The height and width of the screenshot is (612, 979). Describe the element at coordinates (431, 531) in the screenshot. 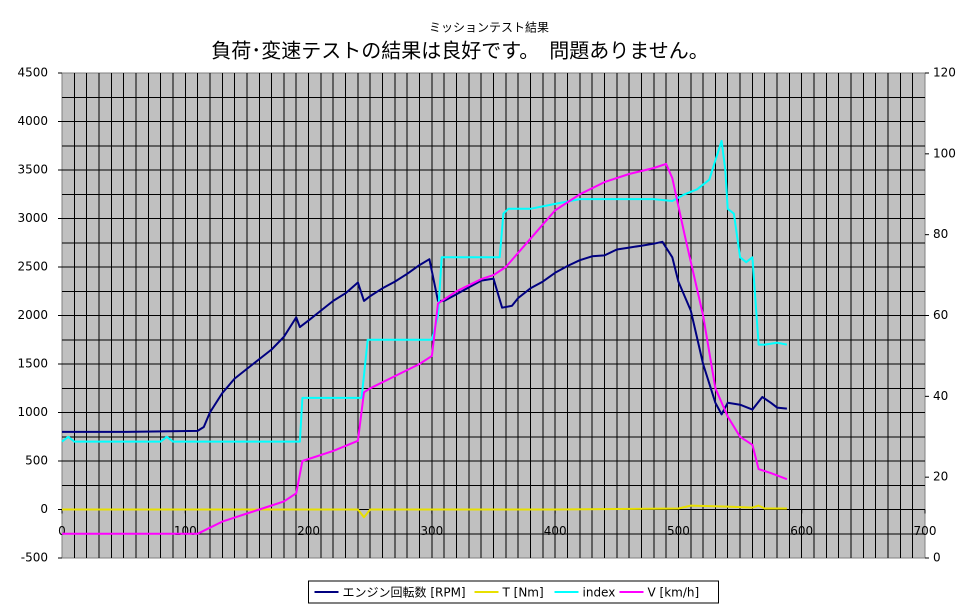

I see `x-tick-label: 300` at that location.